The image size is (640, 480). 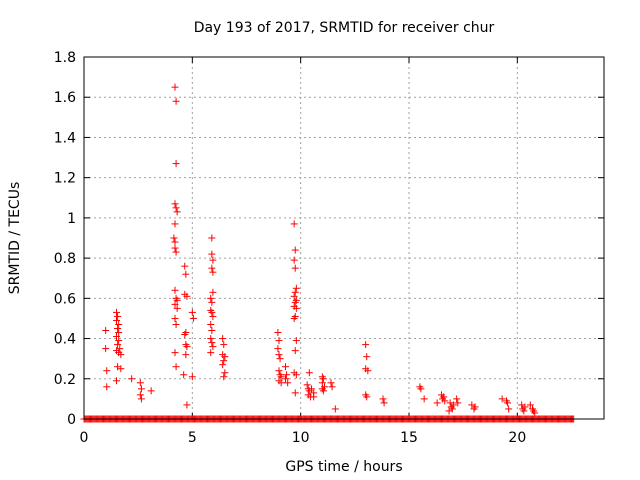 I want to click on x-tick-label: 10, so click(x=301, y=438).